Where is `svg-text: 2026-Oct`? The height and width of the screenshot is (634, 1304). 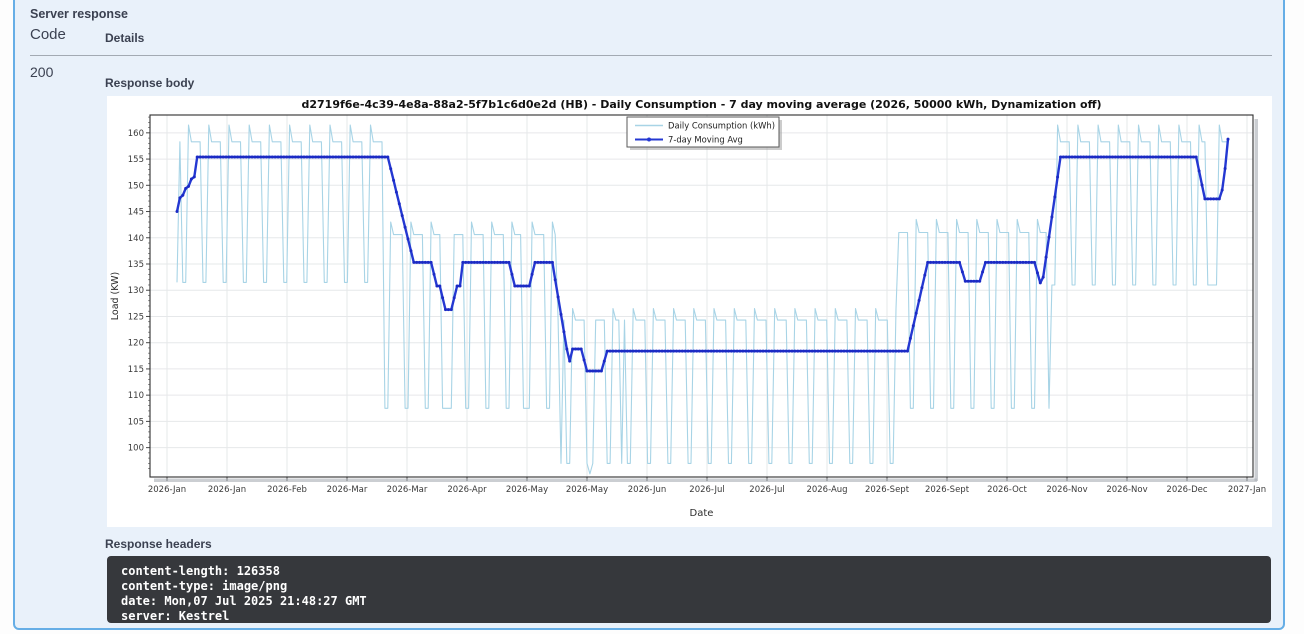 svg-text: 2026-Oct is located at coordinates (1007, 490).